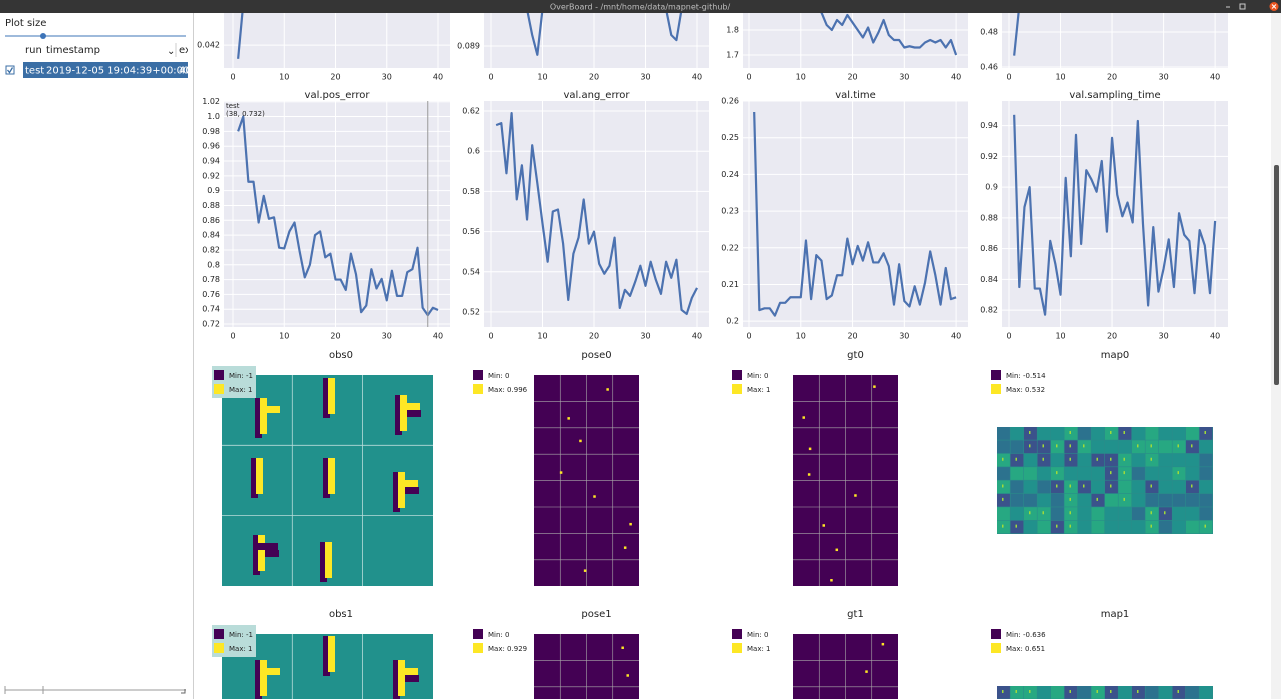  What do you see at coordinates (73, 50) in the screenshot?
I see `column-header: timestamp` at bounding box center [73, 50].